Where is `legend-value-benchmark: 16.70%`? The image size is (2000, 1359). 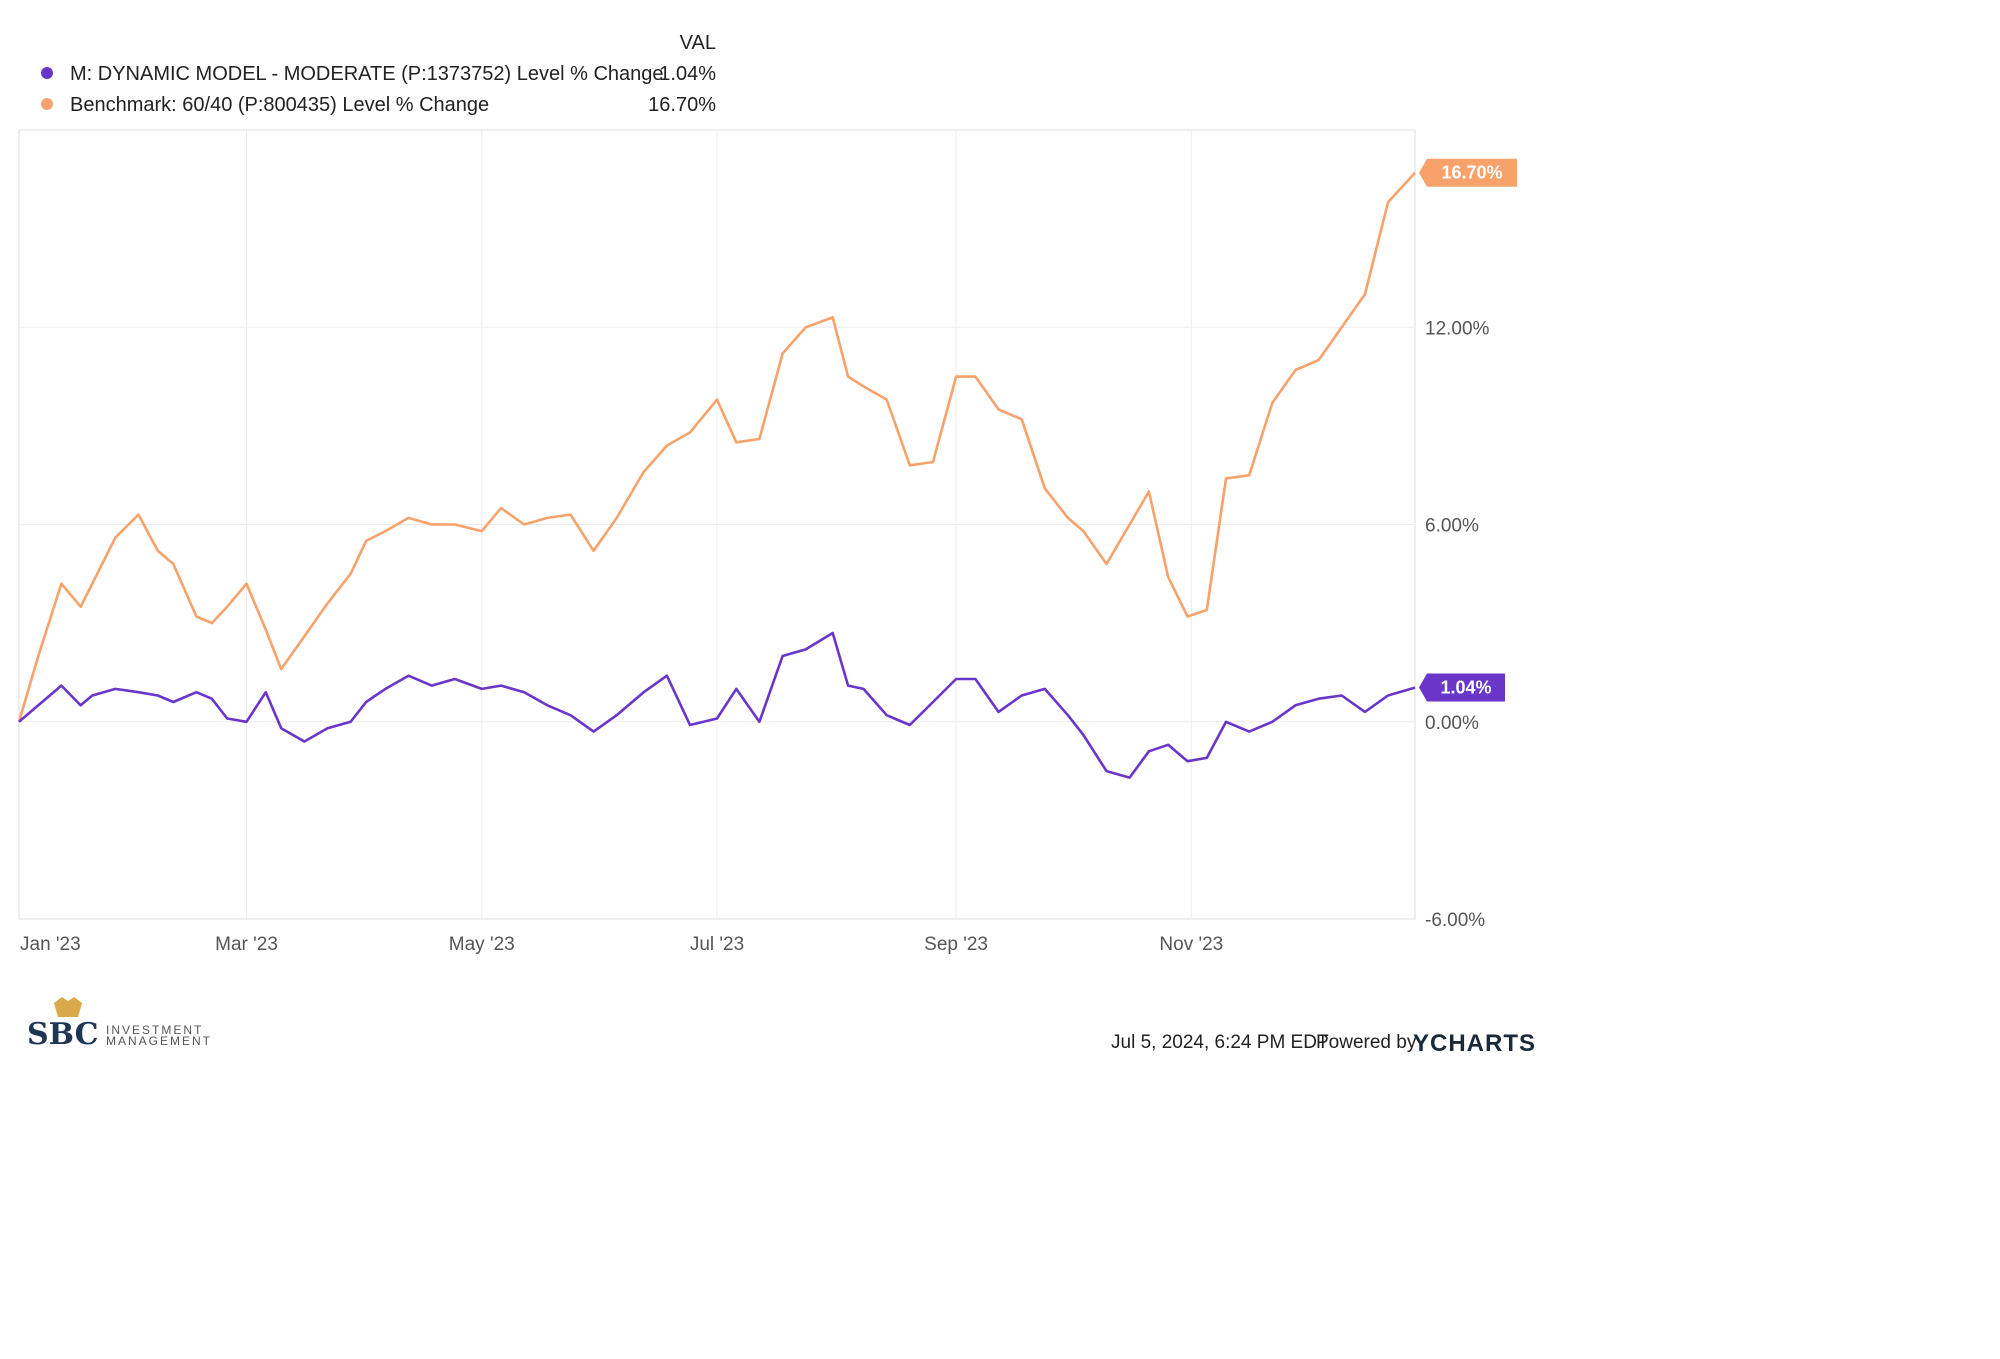 legend-value-benchmark: 16.70% is located at coordinates (682, 105).